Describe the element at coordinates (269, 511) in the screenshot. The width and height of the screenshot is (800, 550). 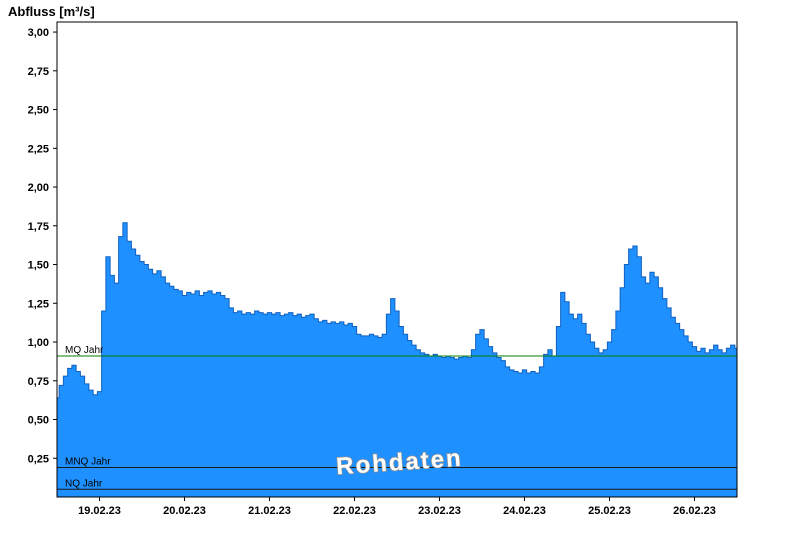
I see `x-axis-tick-label: 21.02.23` at that location.